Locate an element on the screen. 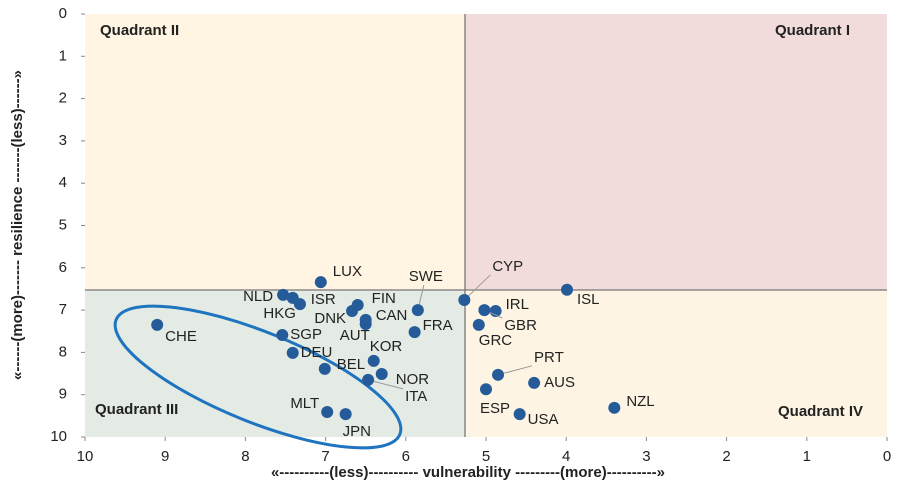 The width and height of the screenshot is (901, 483). point-label: AUT is located at coordinates (355, 335).